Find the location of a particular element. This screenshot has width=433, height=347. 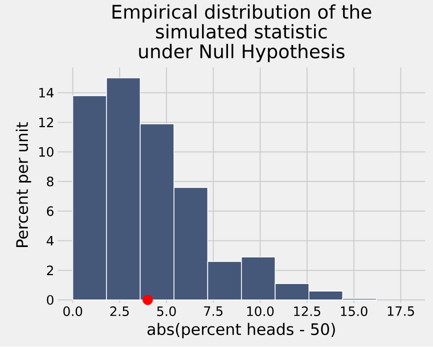

x-tick-label: 10.0 is located at coordinates (260, 311).